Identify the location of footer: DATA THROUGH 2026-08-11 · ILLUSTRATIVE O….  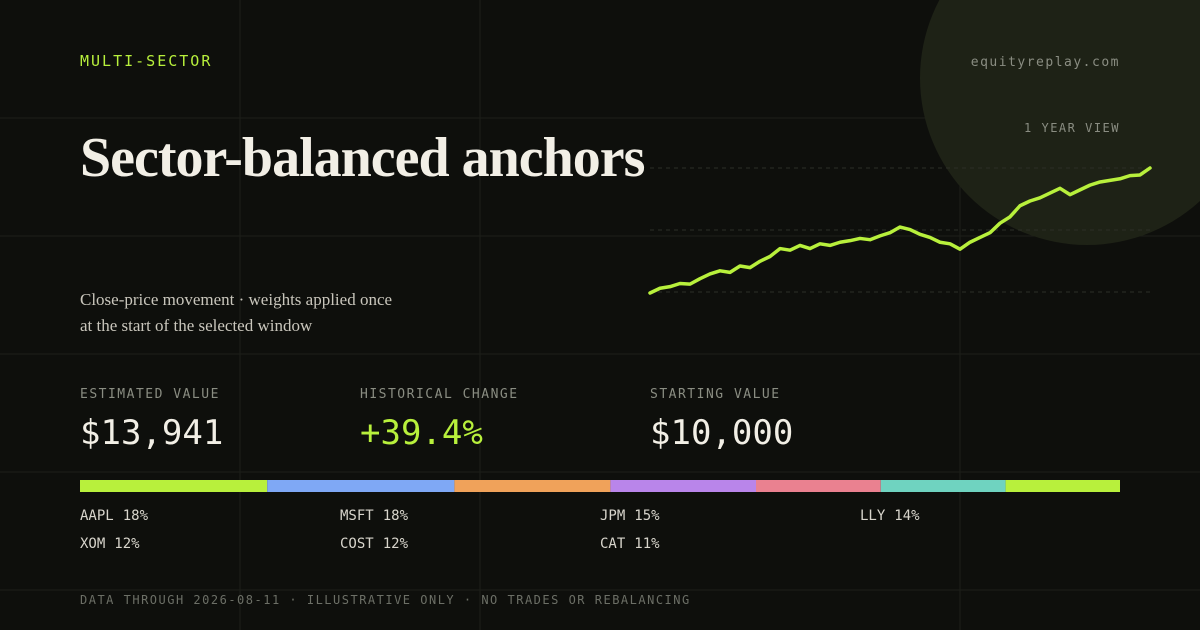
(385, 600).